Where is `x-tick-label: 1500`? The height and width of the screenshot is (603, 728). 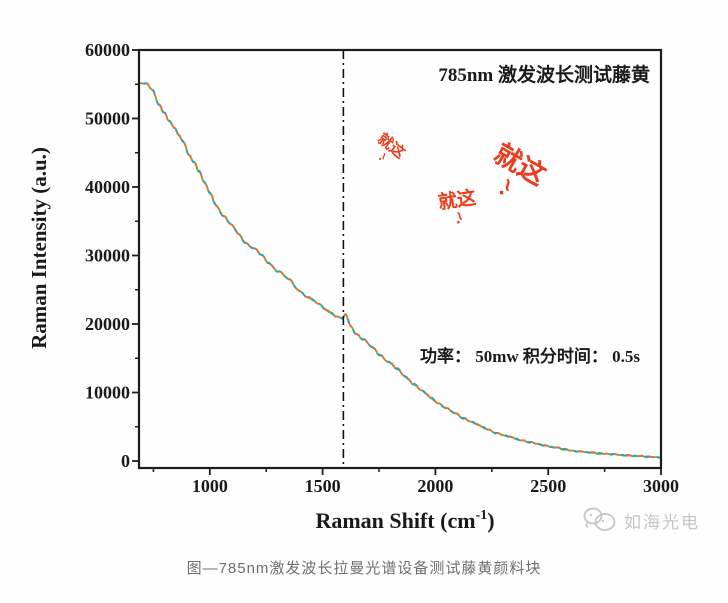
x-tick-label: 1500 is located at coordinates (323, 486).